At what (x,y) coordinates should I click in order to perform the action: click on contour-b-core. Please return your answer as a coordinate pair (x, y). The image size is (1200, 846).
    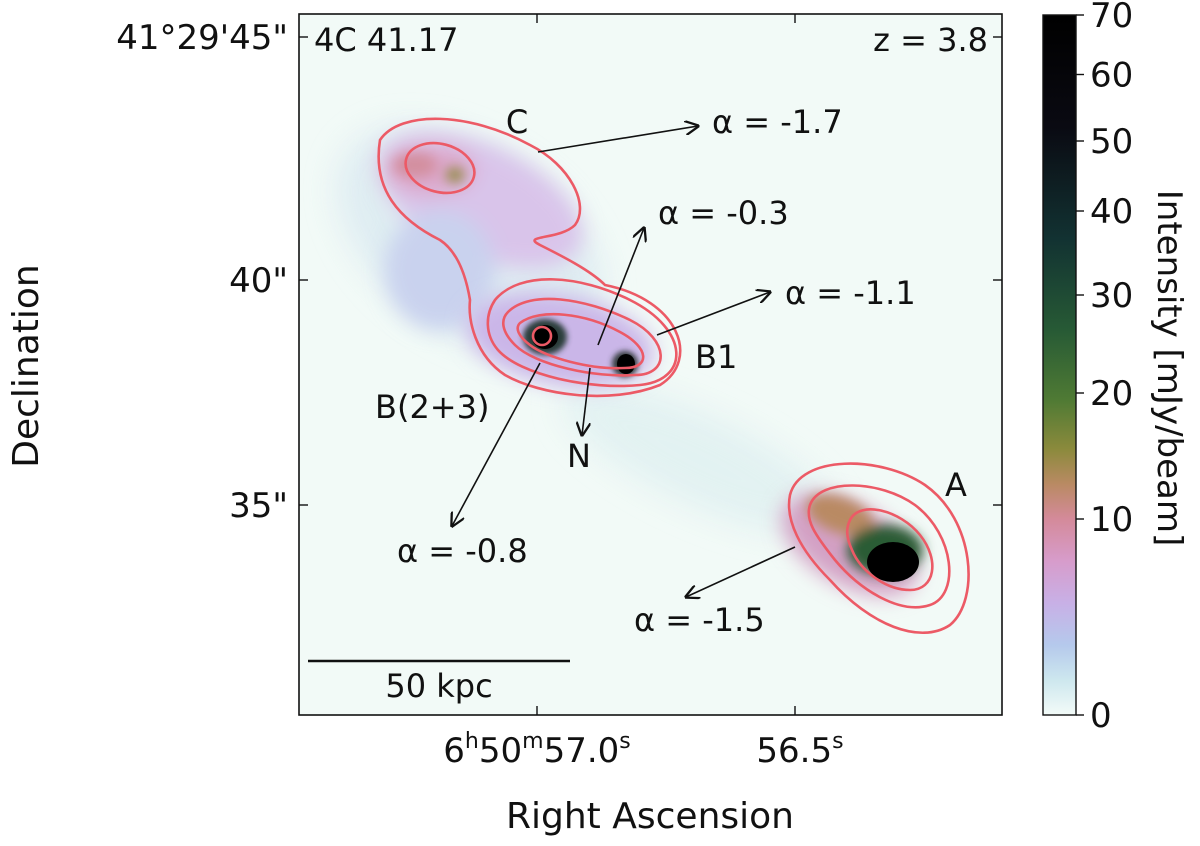
    Looking at the image, I should click on (542, 336).